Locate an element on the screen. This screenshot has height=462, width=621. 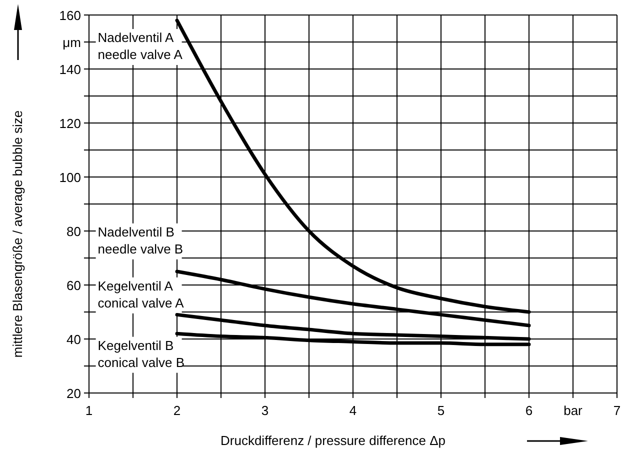
y-tick-label: 80 is located at coordinates (73, 231).